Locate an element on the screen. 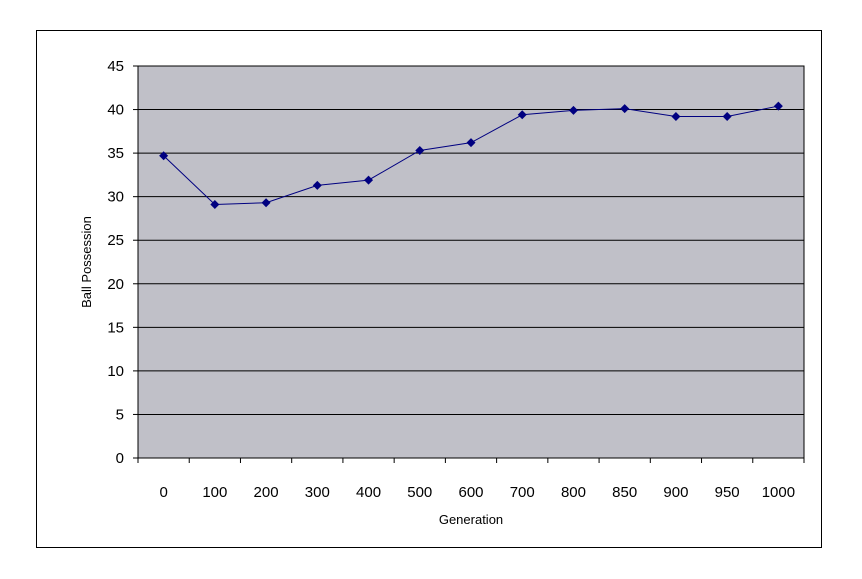  x-tick-label: 500 is located at coordinates (419, 492).